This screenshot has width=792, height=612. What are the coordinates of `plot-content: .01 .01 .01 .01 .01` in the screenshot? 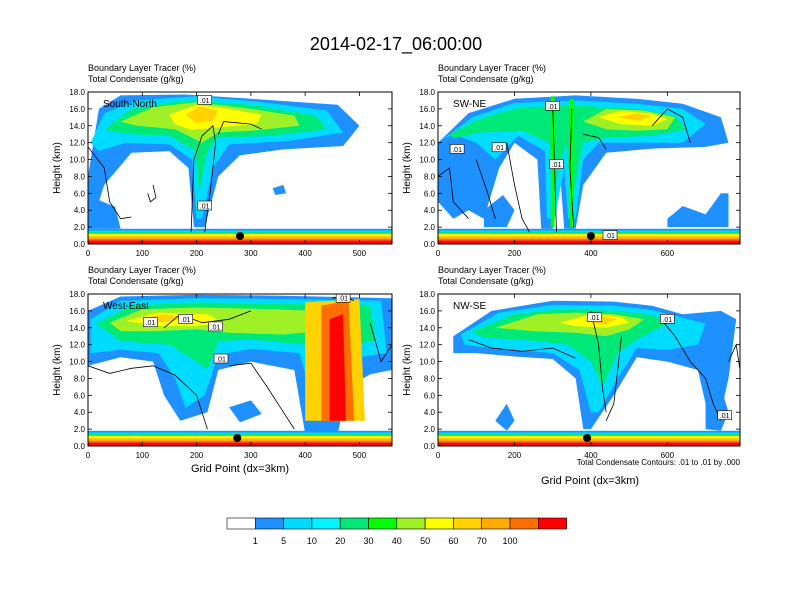 It's located at (589, 169).